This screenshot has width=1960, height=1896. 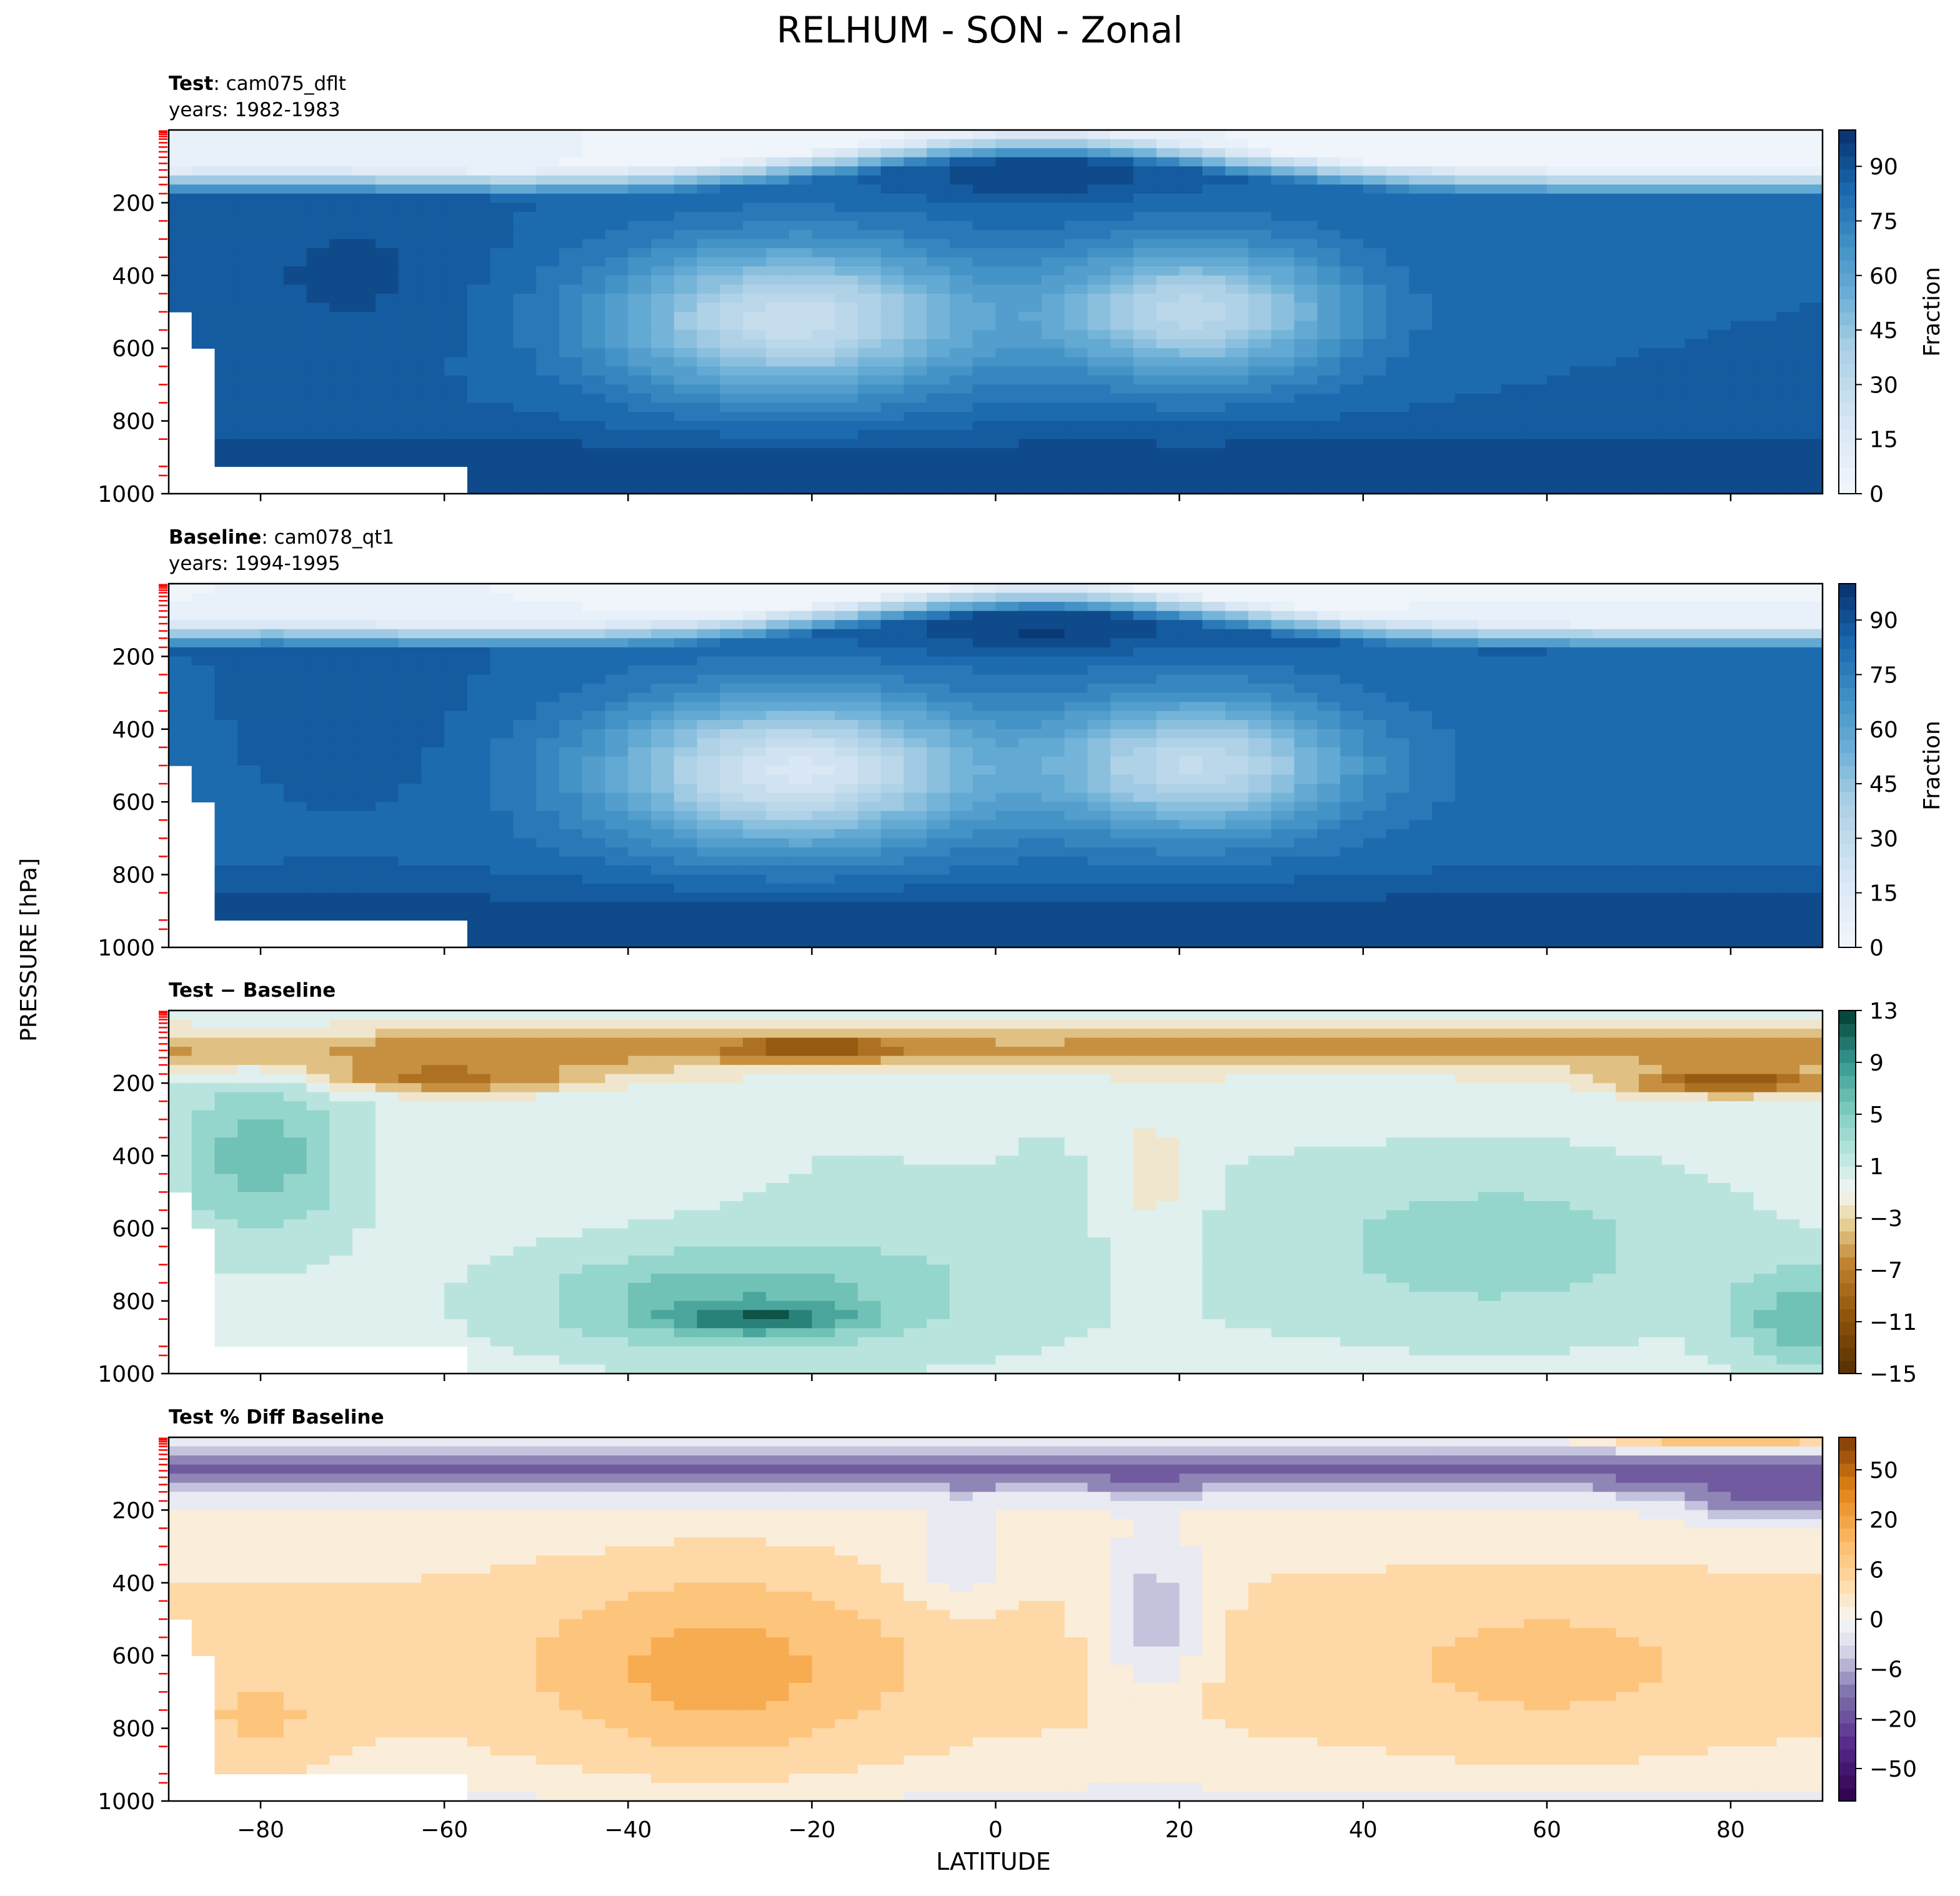 What do you see at coordinates (1847, 311) in the screenshot?
I see `colorbar-frame` at bounding box center [1847, 311].